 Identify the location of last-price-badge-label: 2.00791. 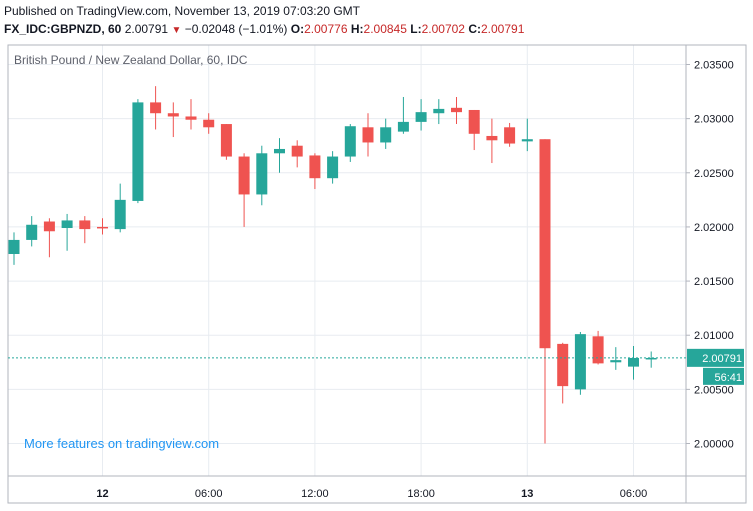
(722, 359).